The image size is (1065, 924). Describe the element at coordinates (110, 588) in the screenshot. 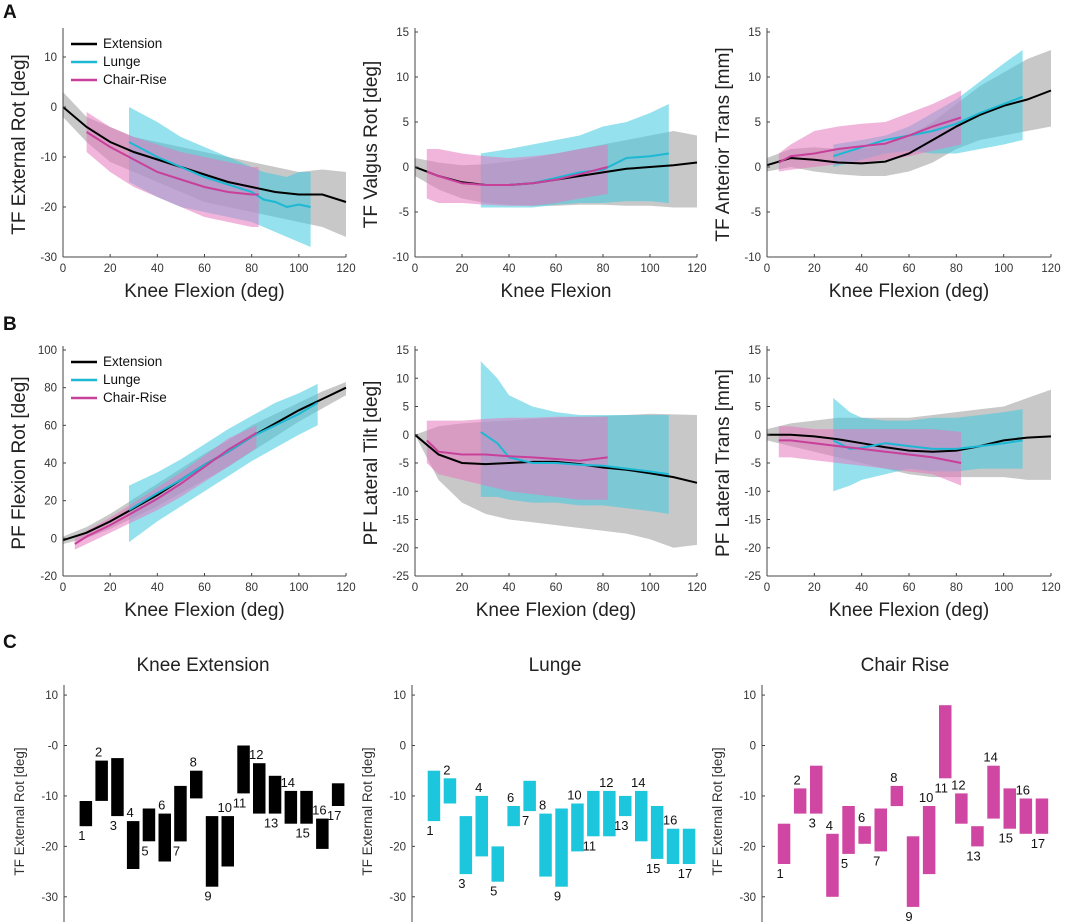

I see `x-tick-label-B1: 20` at that location.